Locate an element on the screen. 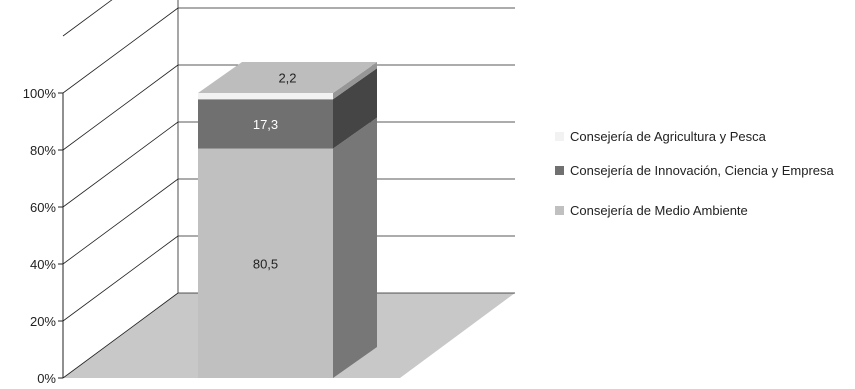 Image resolution: width=855 pixels, height=389 pixels. legend-label-medio-ambiente: Consejería de Medio Ambiente is located at coordinates (659, 210).